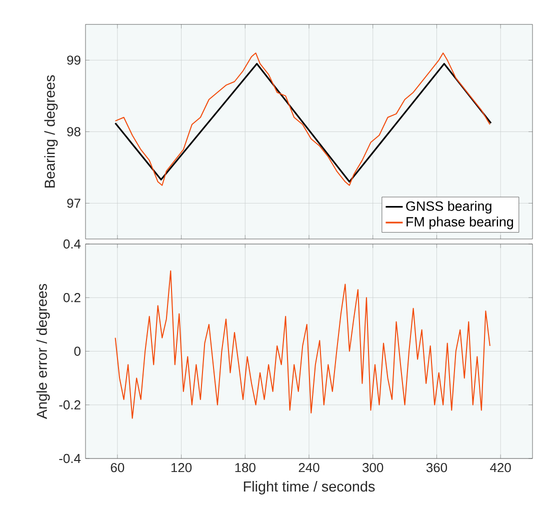  Describe the element at coordinates (500, 467) in the screenshot. I see `x-tick-label: 420` at that location.